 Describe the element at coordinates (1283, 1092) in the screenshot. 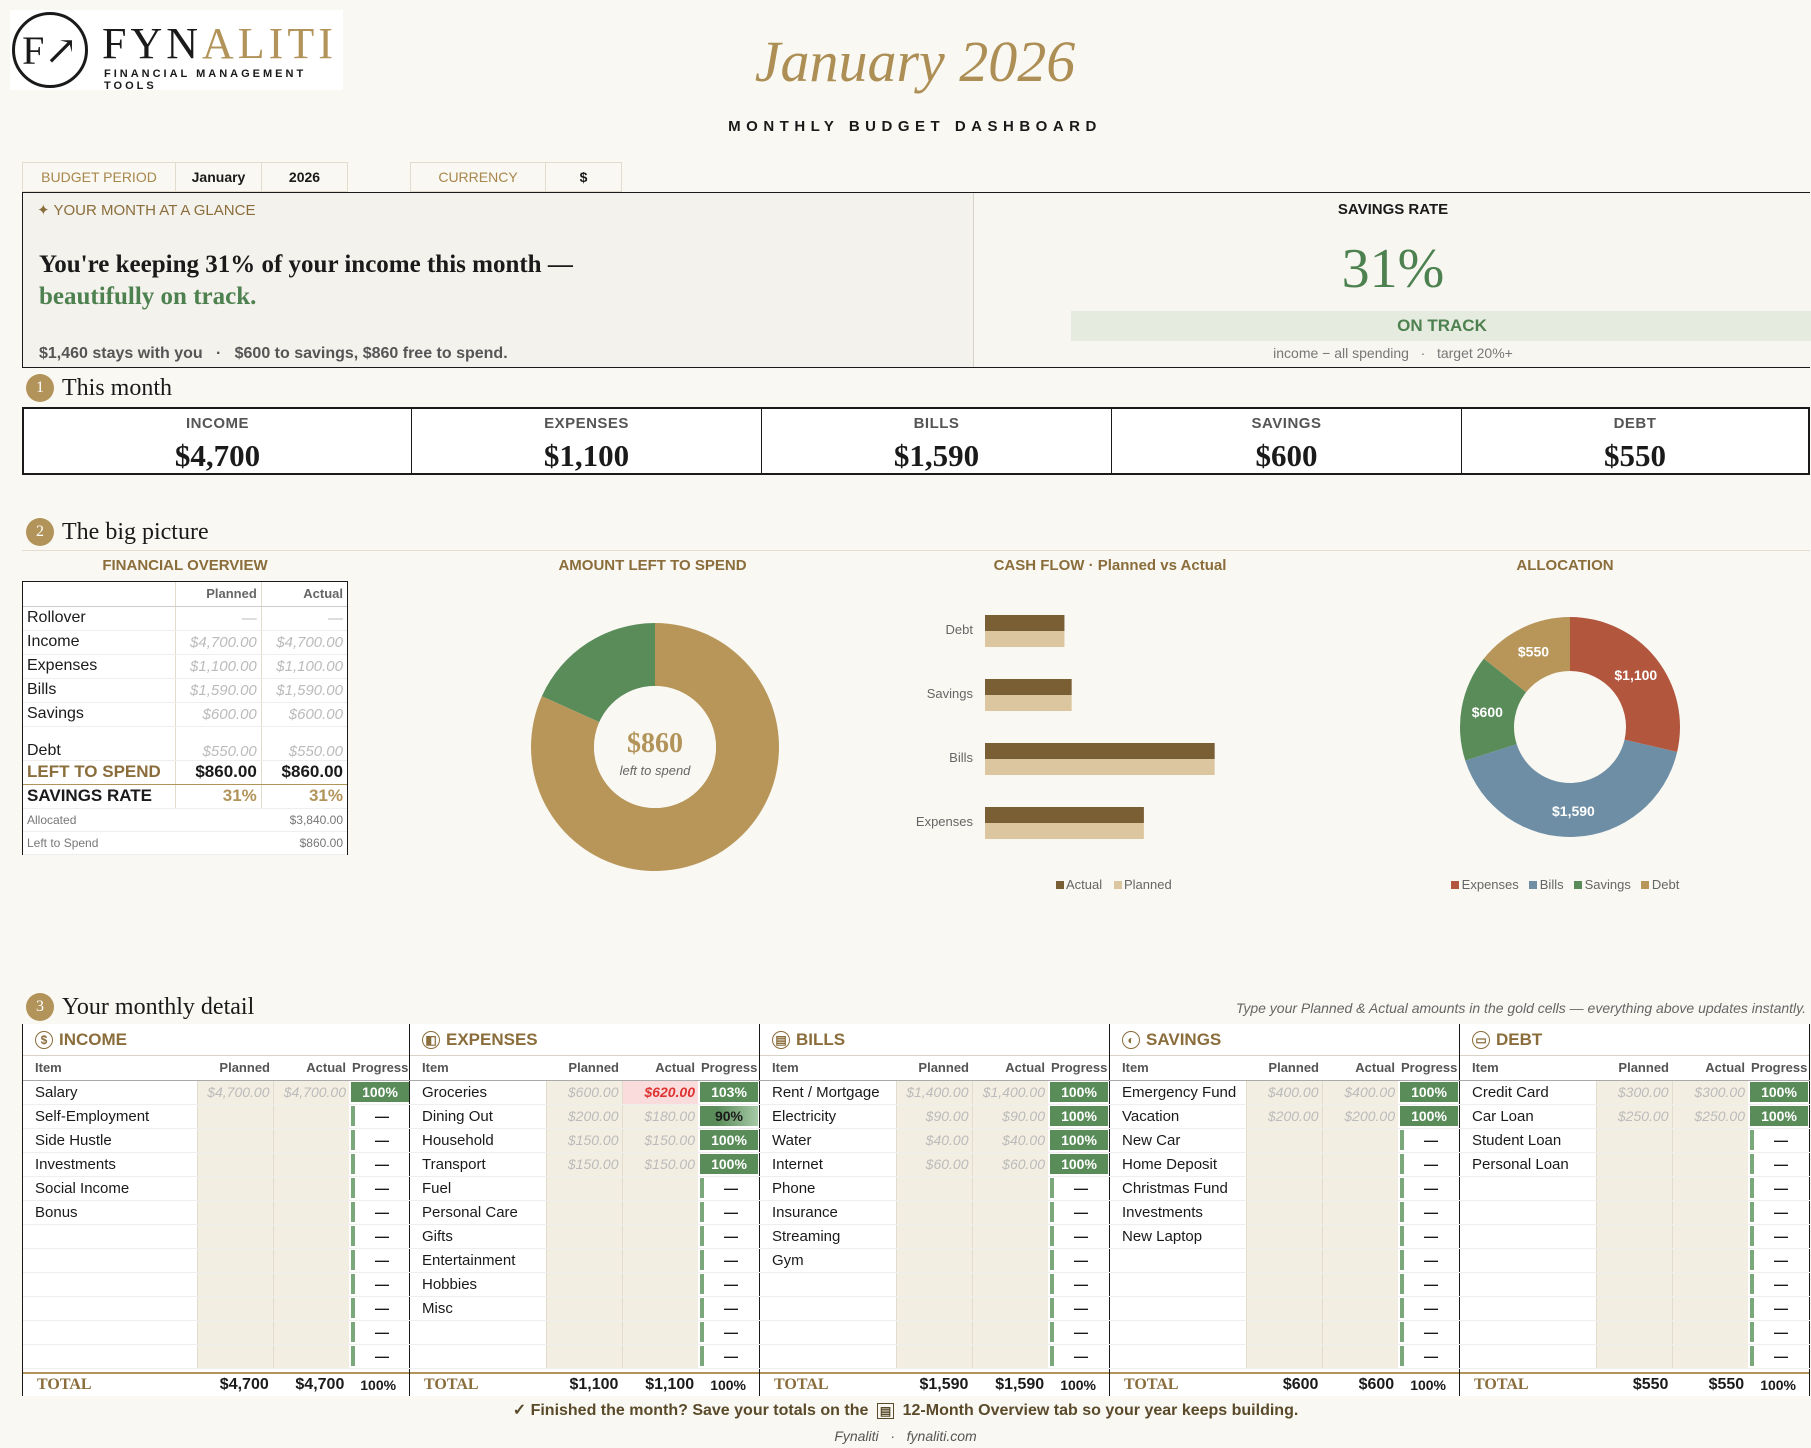

I see `planned-input: $400.00` at that location.